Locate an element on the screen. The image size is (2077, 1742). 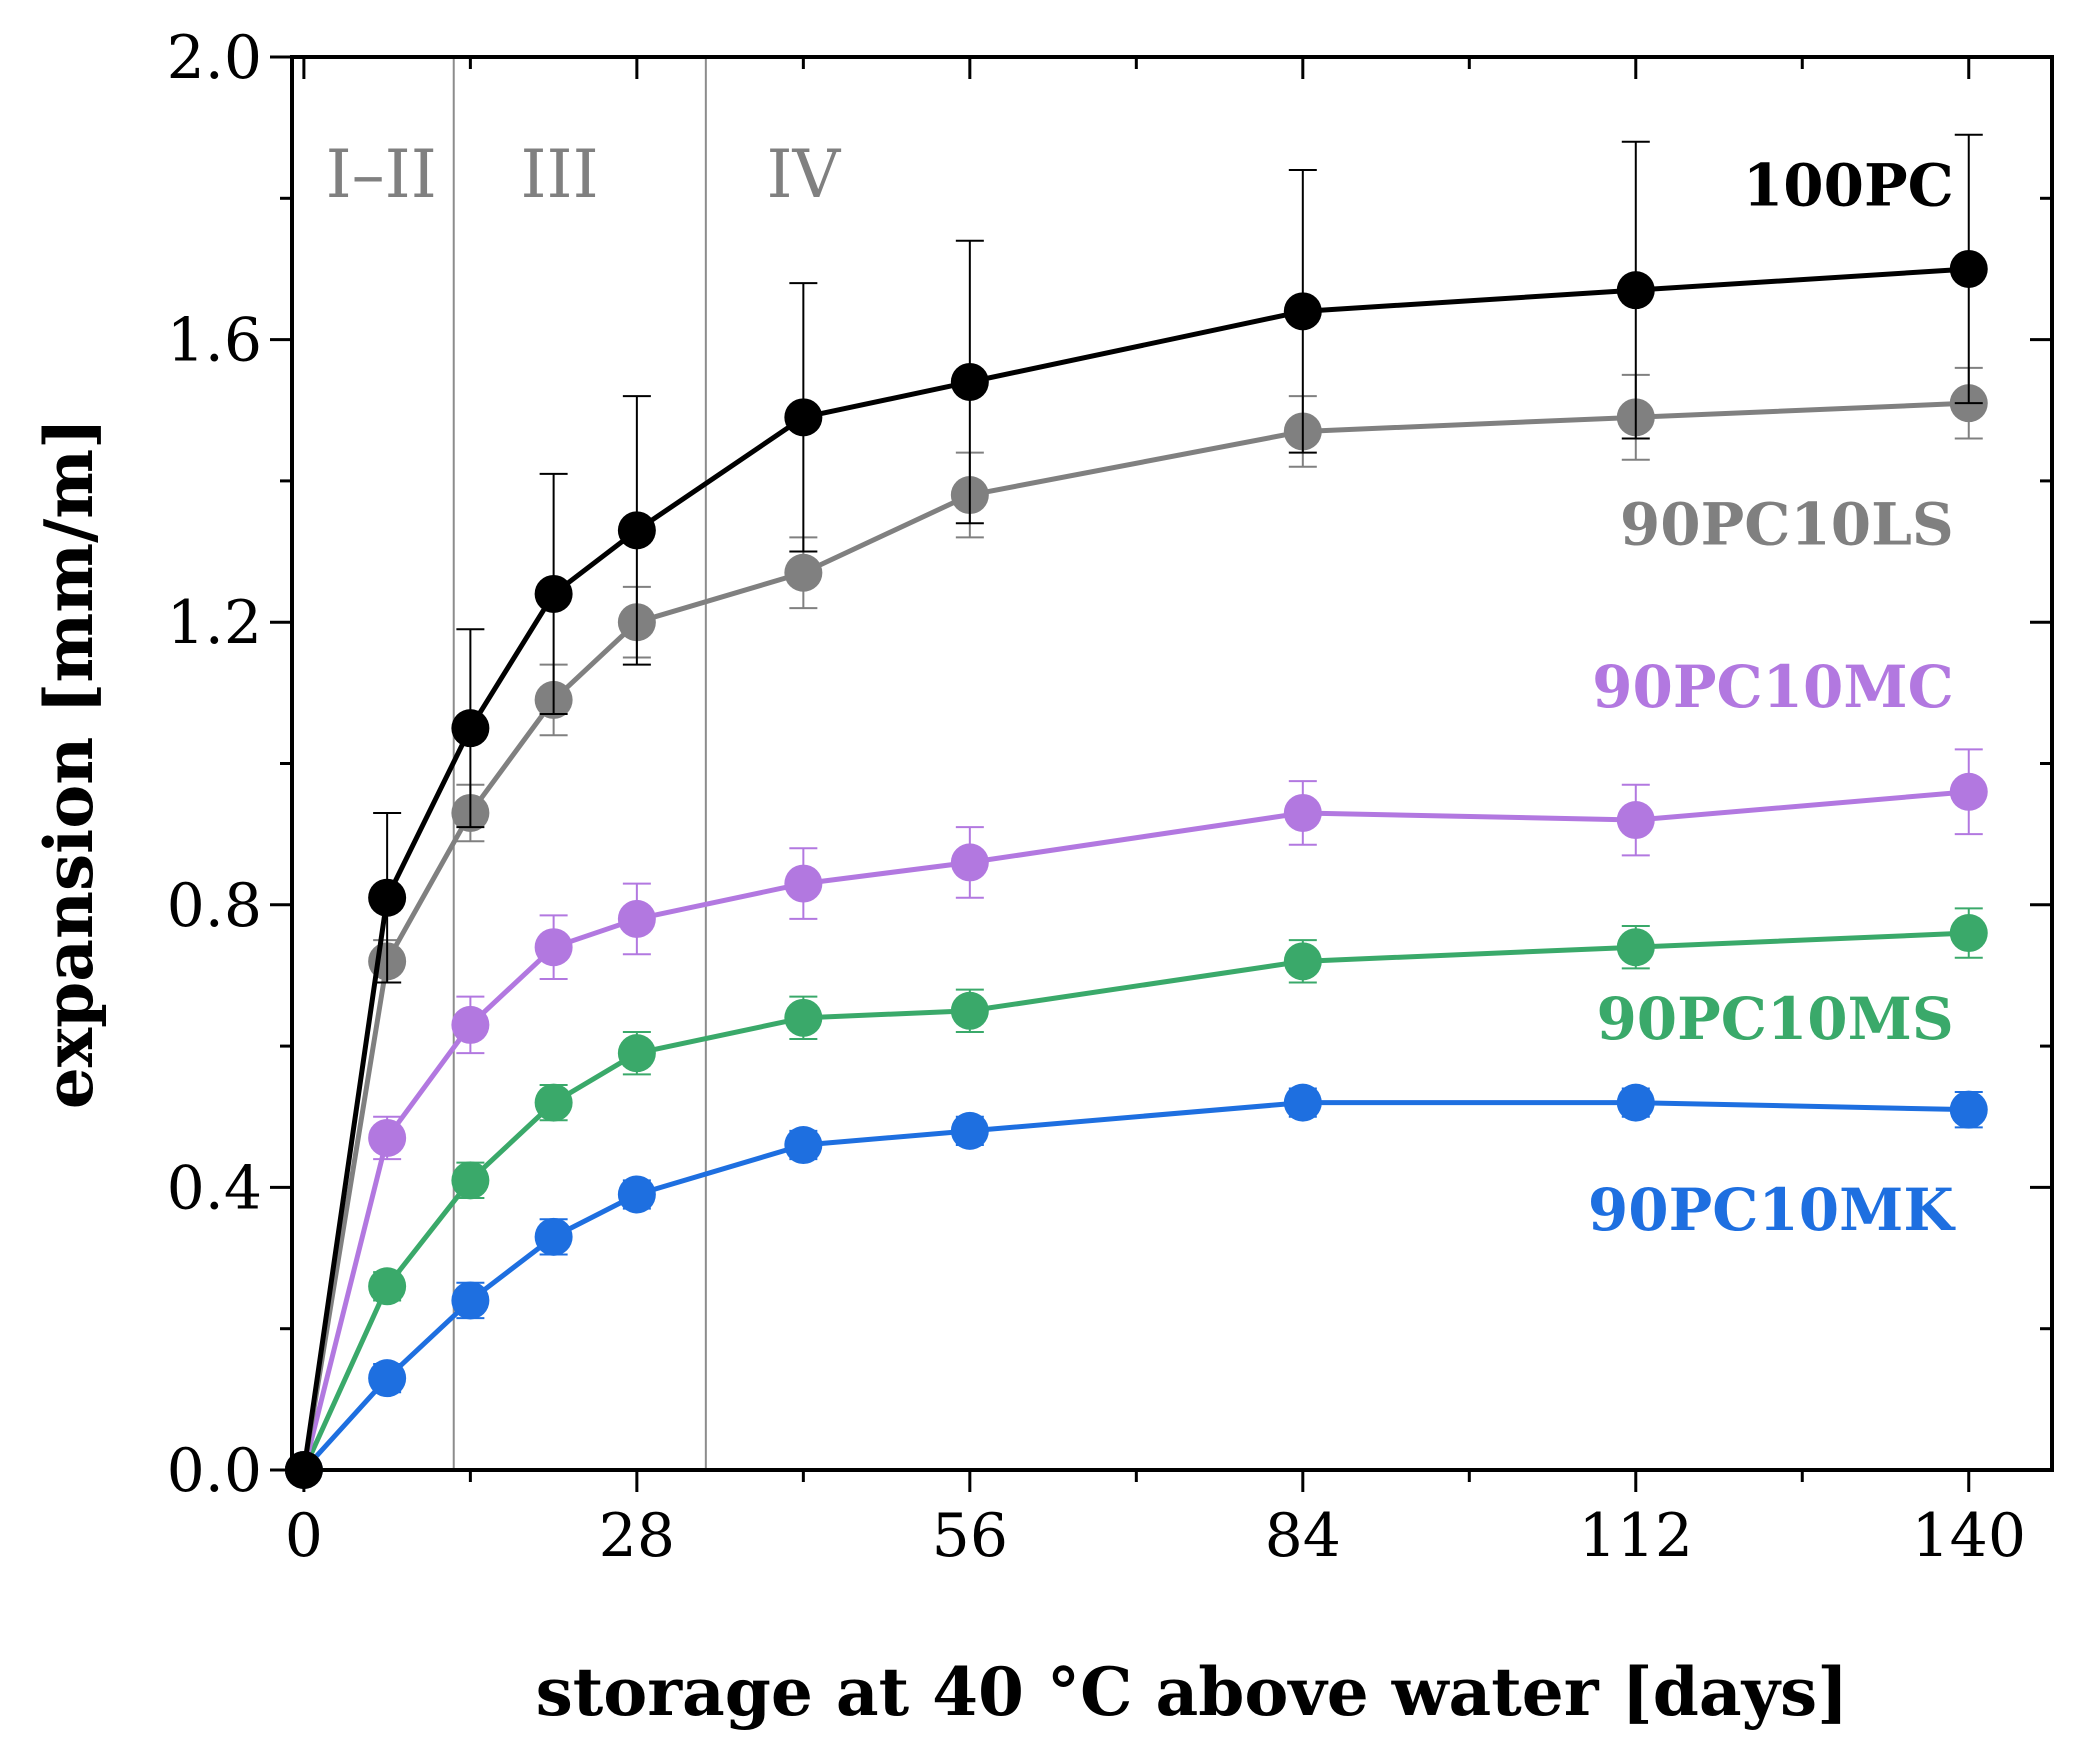
phase-labels: I–II III IV is located at coordinates (584, 174).